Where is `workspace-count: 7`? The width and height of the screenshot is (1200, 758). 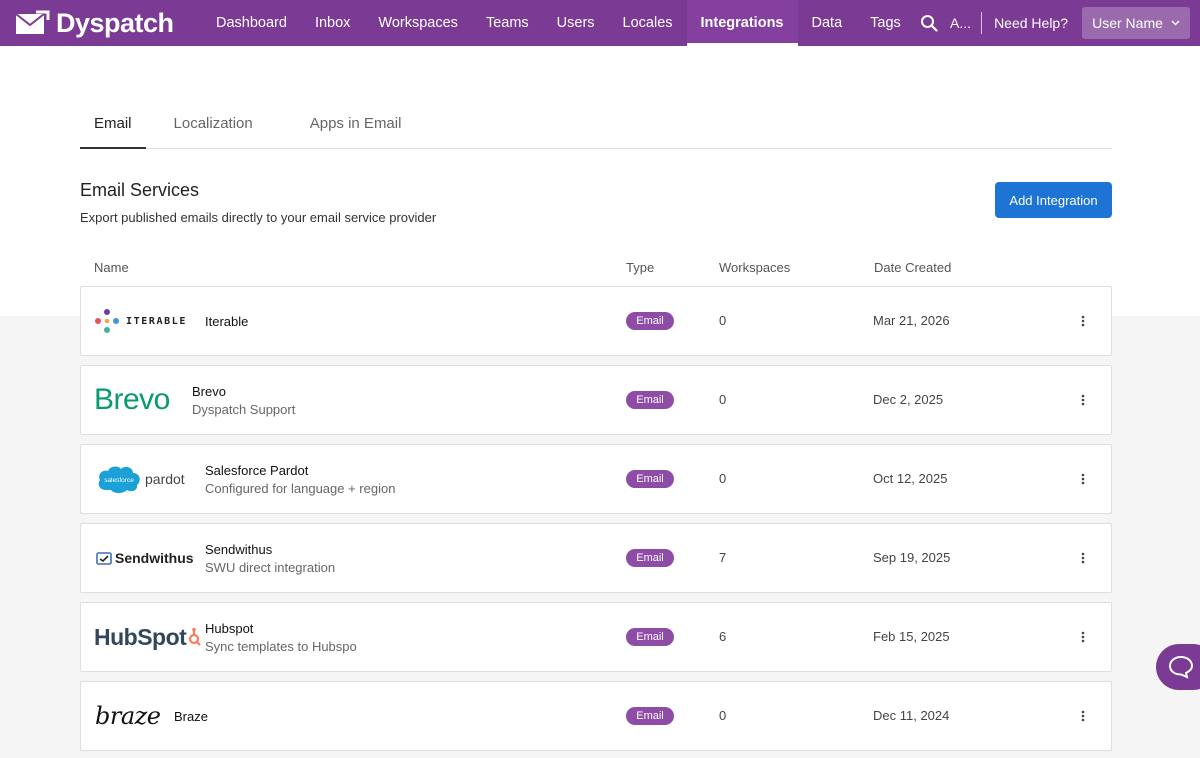
workspace-count: 7 is located at coordinates (723, 557).